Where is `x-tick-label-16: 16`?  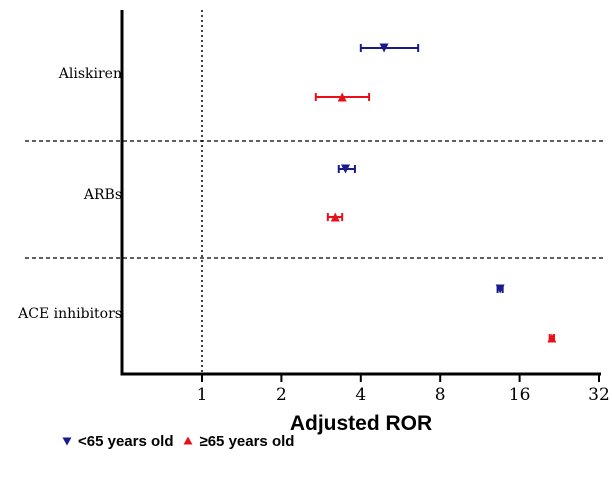
x-tick-label-16: 16 is located at coordinates (520, 395).